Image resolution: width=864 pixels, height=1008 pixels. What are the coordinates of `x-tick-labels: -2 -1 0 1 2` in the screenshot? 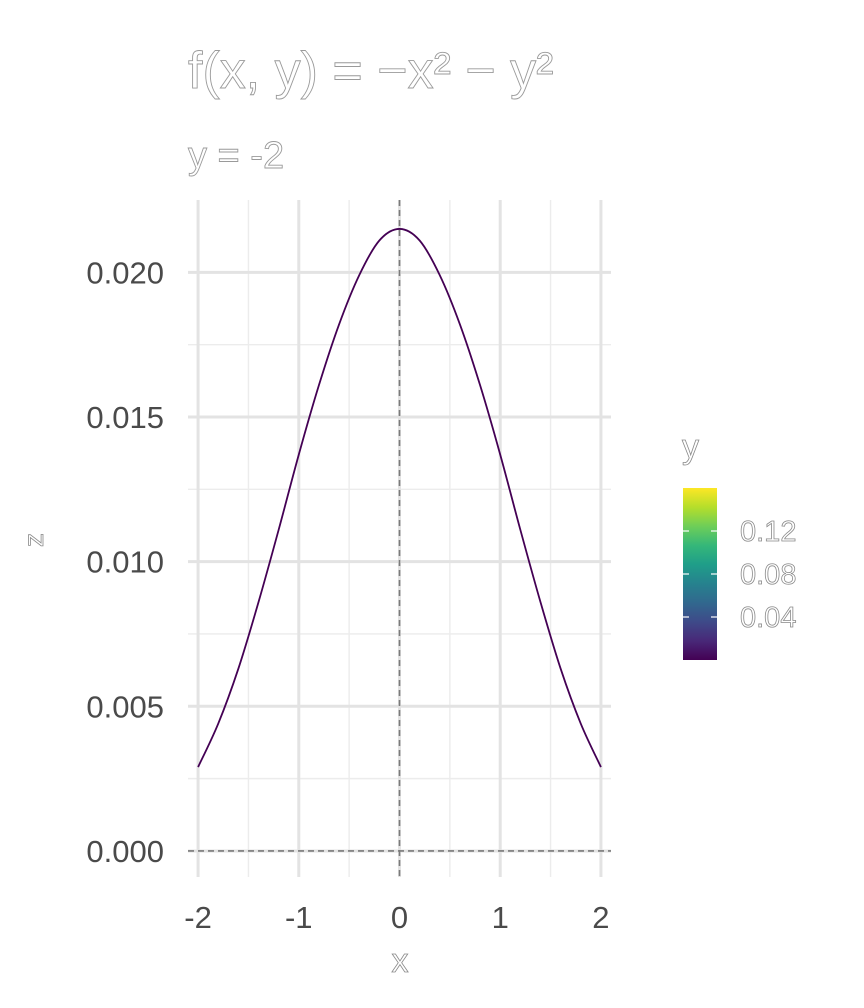 It's located at (396, 917).